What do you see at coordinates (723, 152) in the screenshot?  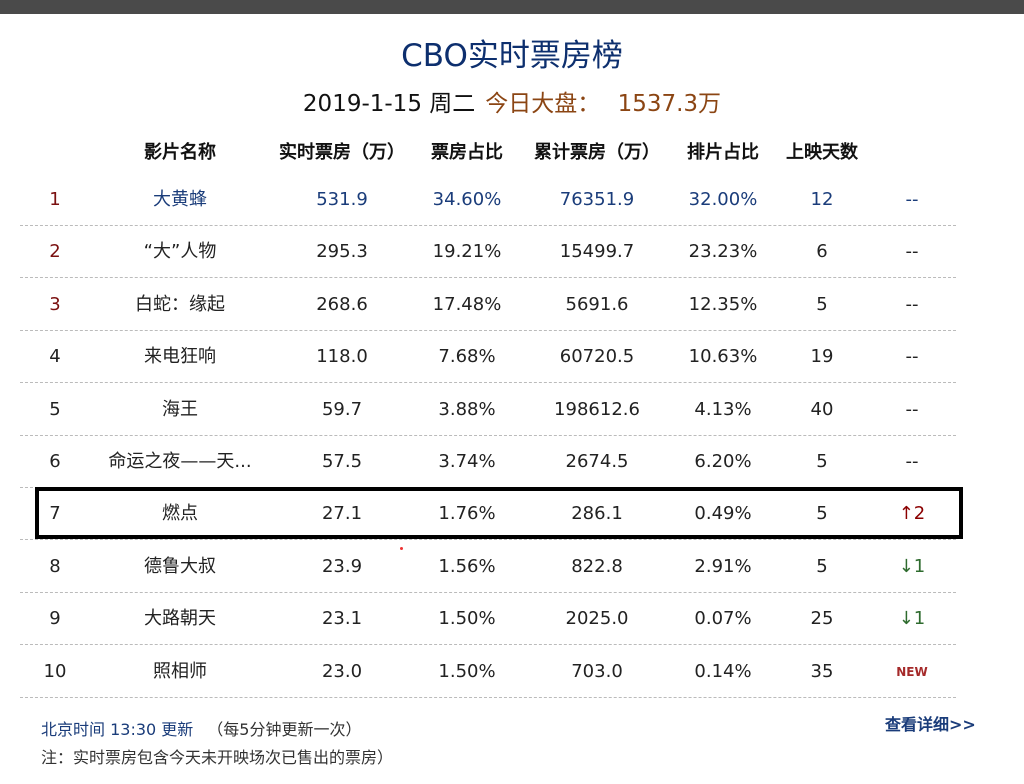 I see `column-header: 排片占比` at bounding box center [723, 152].